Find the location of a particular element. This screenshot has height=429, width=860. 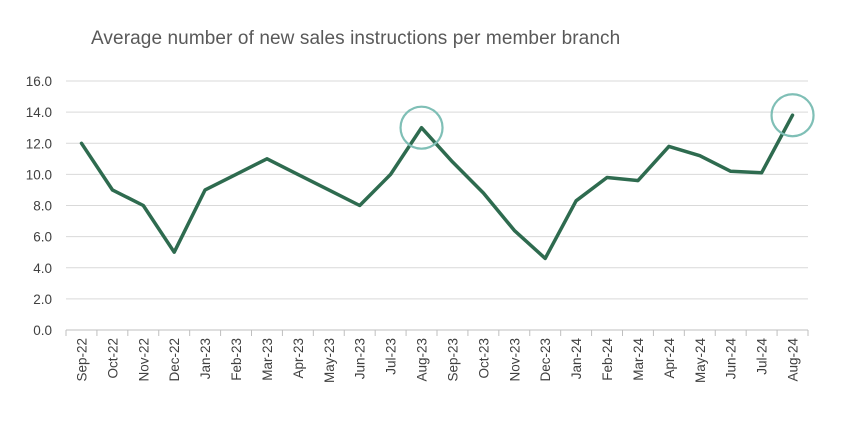

x-tick-label: Nov-22 is located at coordinates (143, 360).